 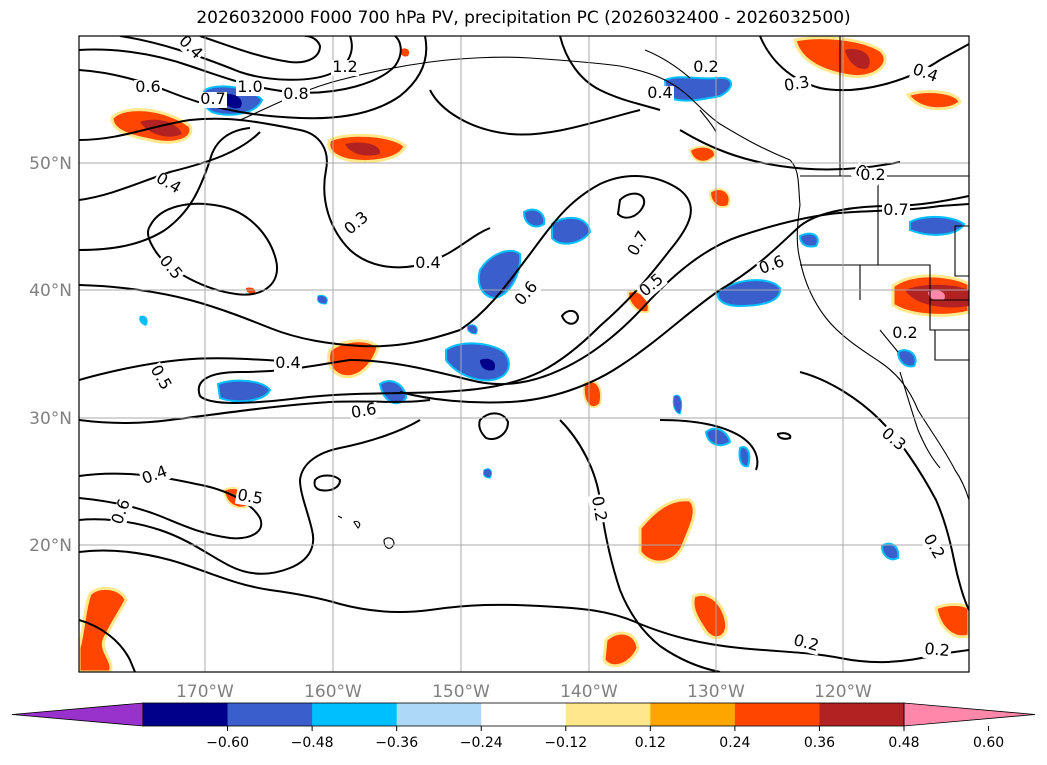 What do you see at coordinates (481, 743) in the screenshot?
I see `colorbar-tick-label: −0.24` at bounding box center [481, 743].